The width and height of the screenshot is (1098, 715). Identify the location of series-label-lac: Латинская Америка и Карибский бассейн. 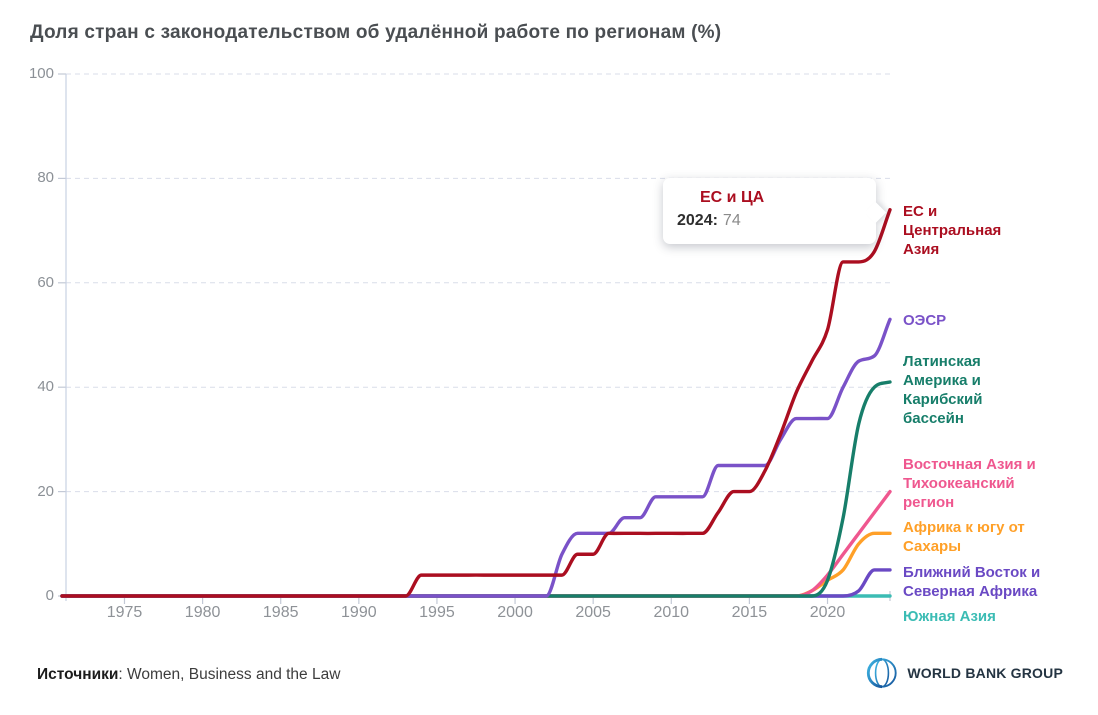
(943, 390).